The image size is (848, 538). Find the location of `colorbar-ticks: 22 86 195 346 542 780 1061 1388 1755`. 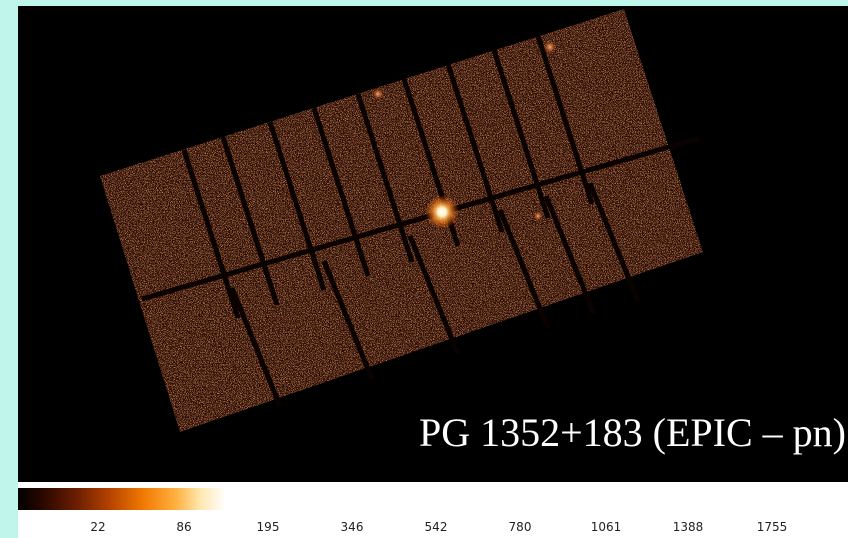

colorbar-ticks: 22 86 195 346 542 780 1061 1388 1755 is located at coordinates (433, 529).